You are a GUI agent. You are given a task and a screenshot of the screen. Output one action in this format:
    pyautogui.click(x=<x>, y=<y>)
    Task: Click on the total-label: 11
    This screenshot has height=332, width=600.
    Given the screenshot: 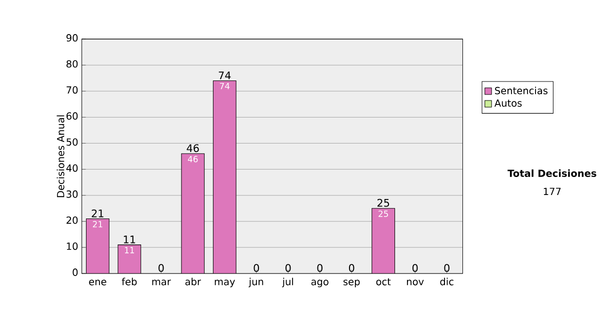 What is the action you would take?
    pyautogui.click(x=130, y=240)
    